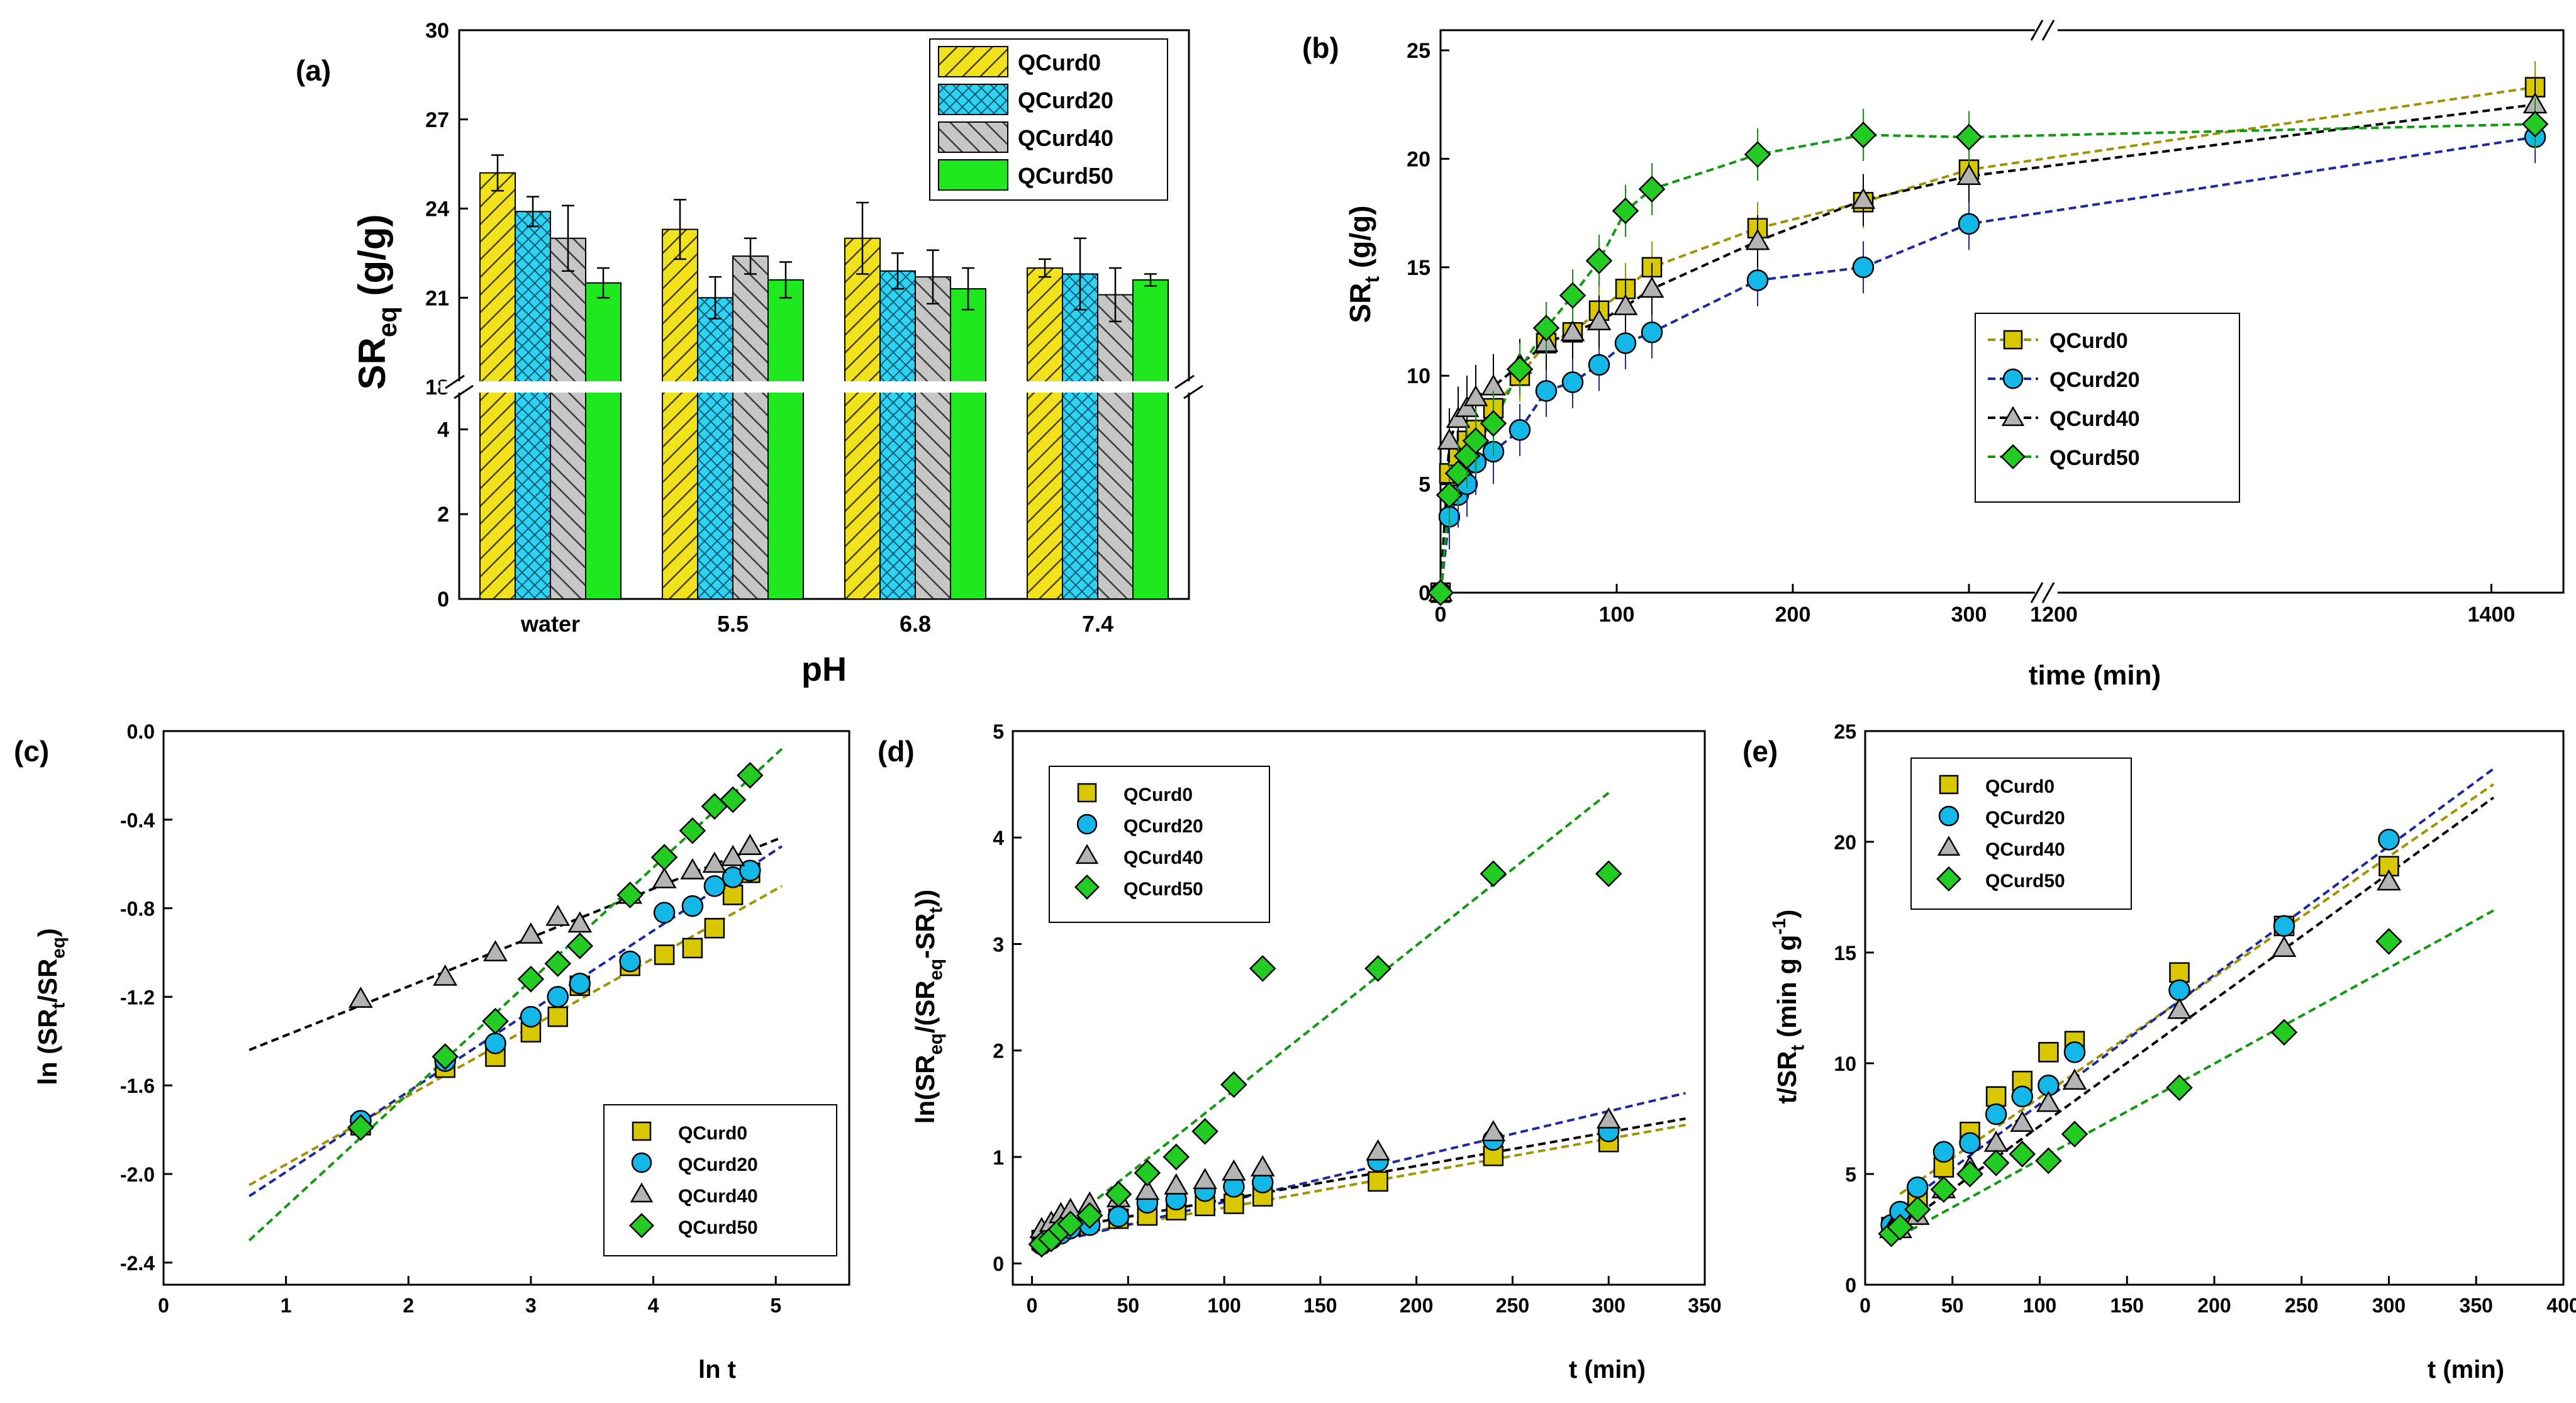 Image resolution: width=2576 pixels, height=1403 pixels. Describe the element at coordinates (998, 1157) in the screenshot. I see `y-tick-label: 1` at that location.